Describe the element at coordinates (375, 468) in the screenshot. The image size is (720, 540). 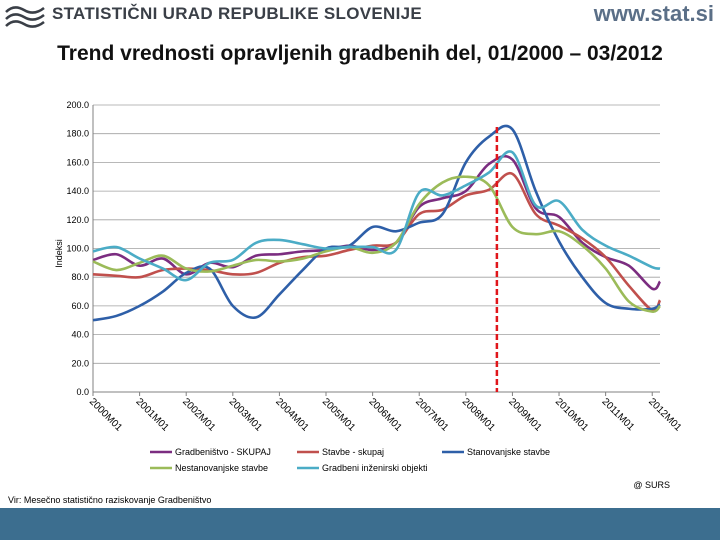
I see `legend-label: Gradbeni inženirski objekti` at that location.